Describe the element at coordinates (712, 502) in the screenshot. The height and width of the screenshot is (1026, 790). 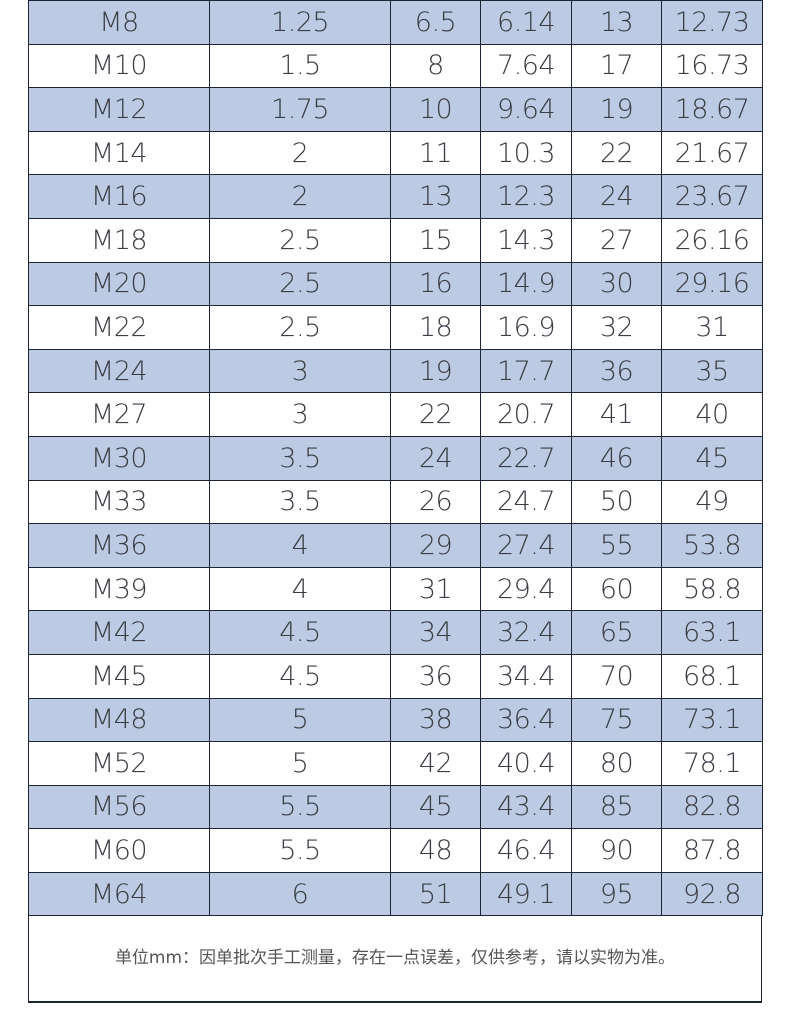
I see `table-cell: 49` at that location.